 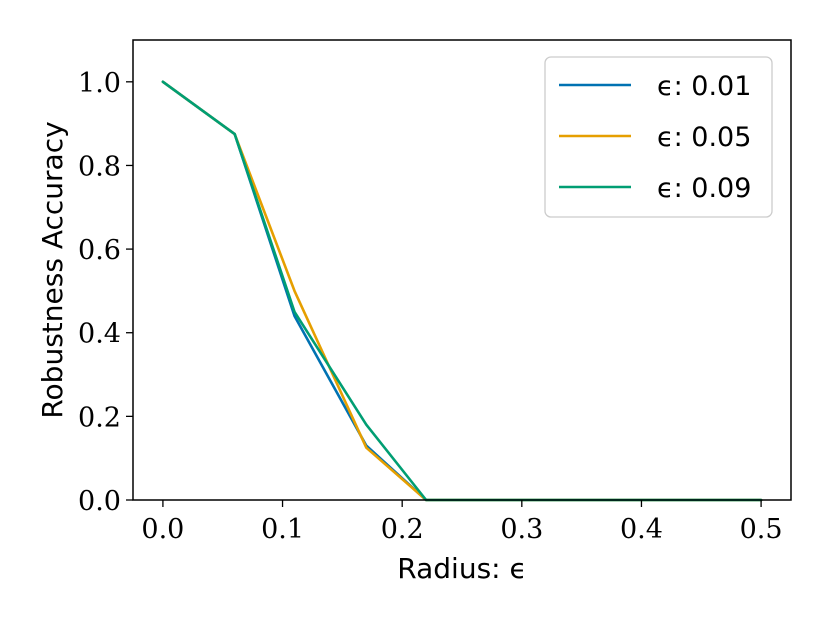 I want to click on x-axis: 0.0 0.1 0.2 0.3 0.4 0.5, so click(x=462, y=522).